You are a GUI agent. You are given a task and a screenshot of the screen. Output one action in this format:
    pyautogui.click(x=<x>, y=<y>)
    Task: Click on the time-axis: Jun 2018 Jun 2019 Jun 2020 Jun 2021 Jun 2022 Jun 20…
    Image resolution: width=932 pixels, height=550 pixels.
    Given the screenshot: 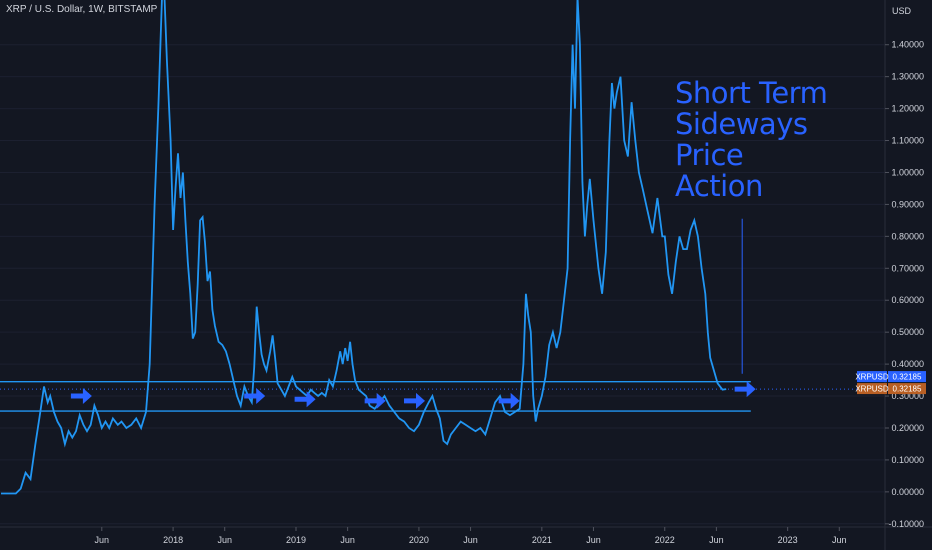 What is the action you would take?
    pyautogui.click(x=471, y=536)
    